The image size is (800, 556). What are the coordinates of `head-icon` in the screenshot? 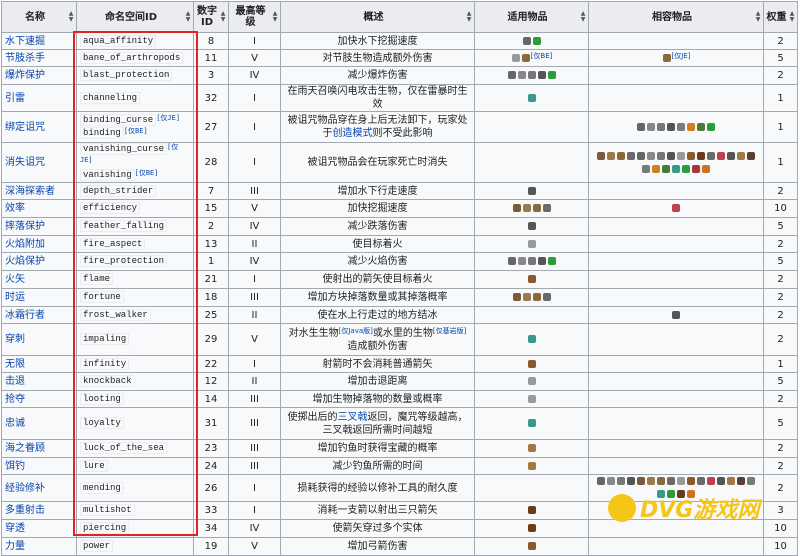 It's located at (701, 126).